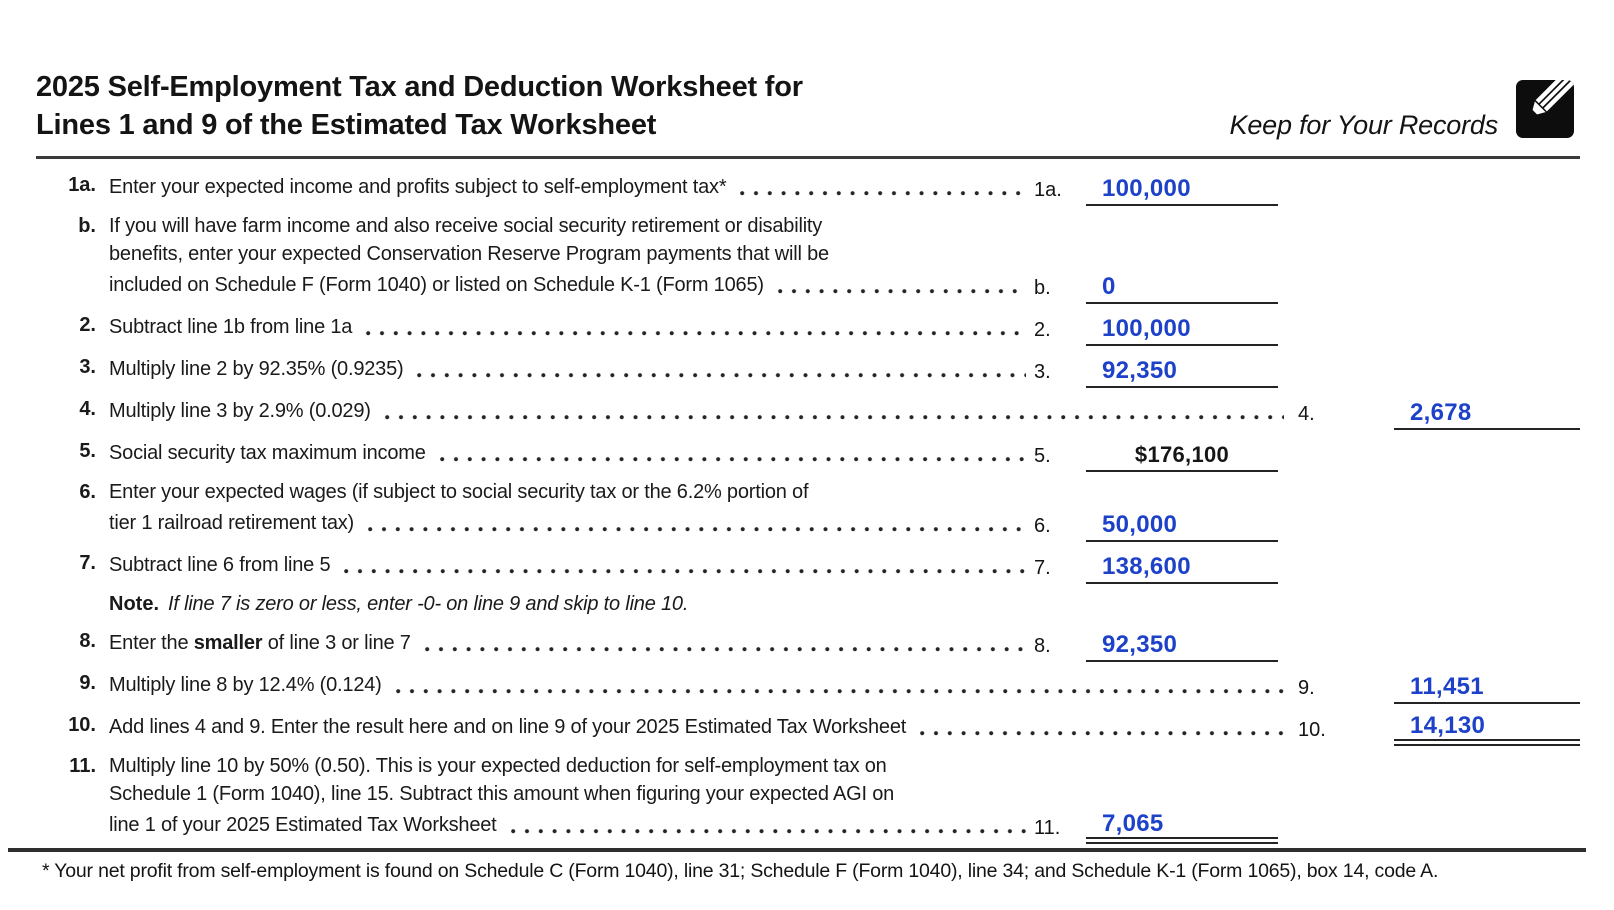 The image size is (1614, 910). I want to click on footer-divider, so click(797, 850).